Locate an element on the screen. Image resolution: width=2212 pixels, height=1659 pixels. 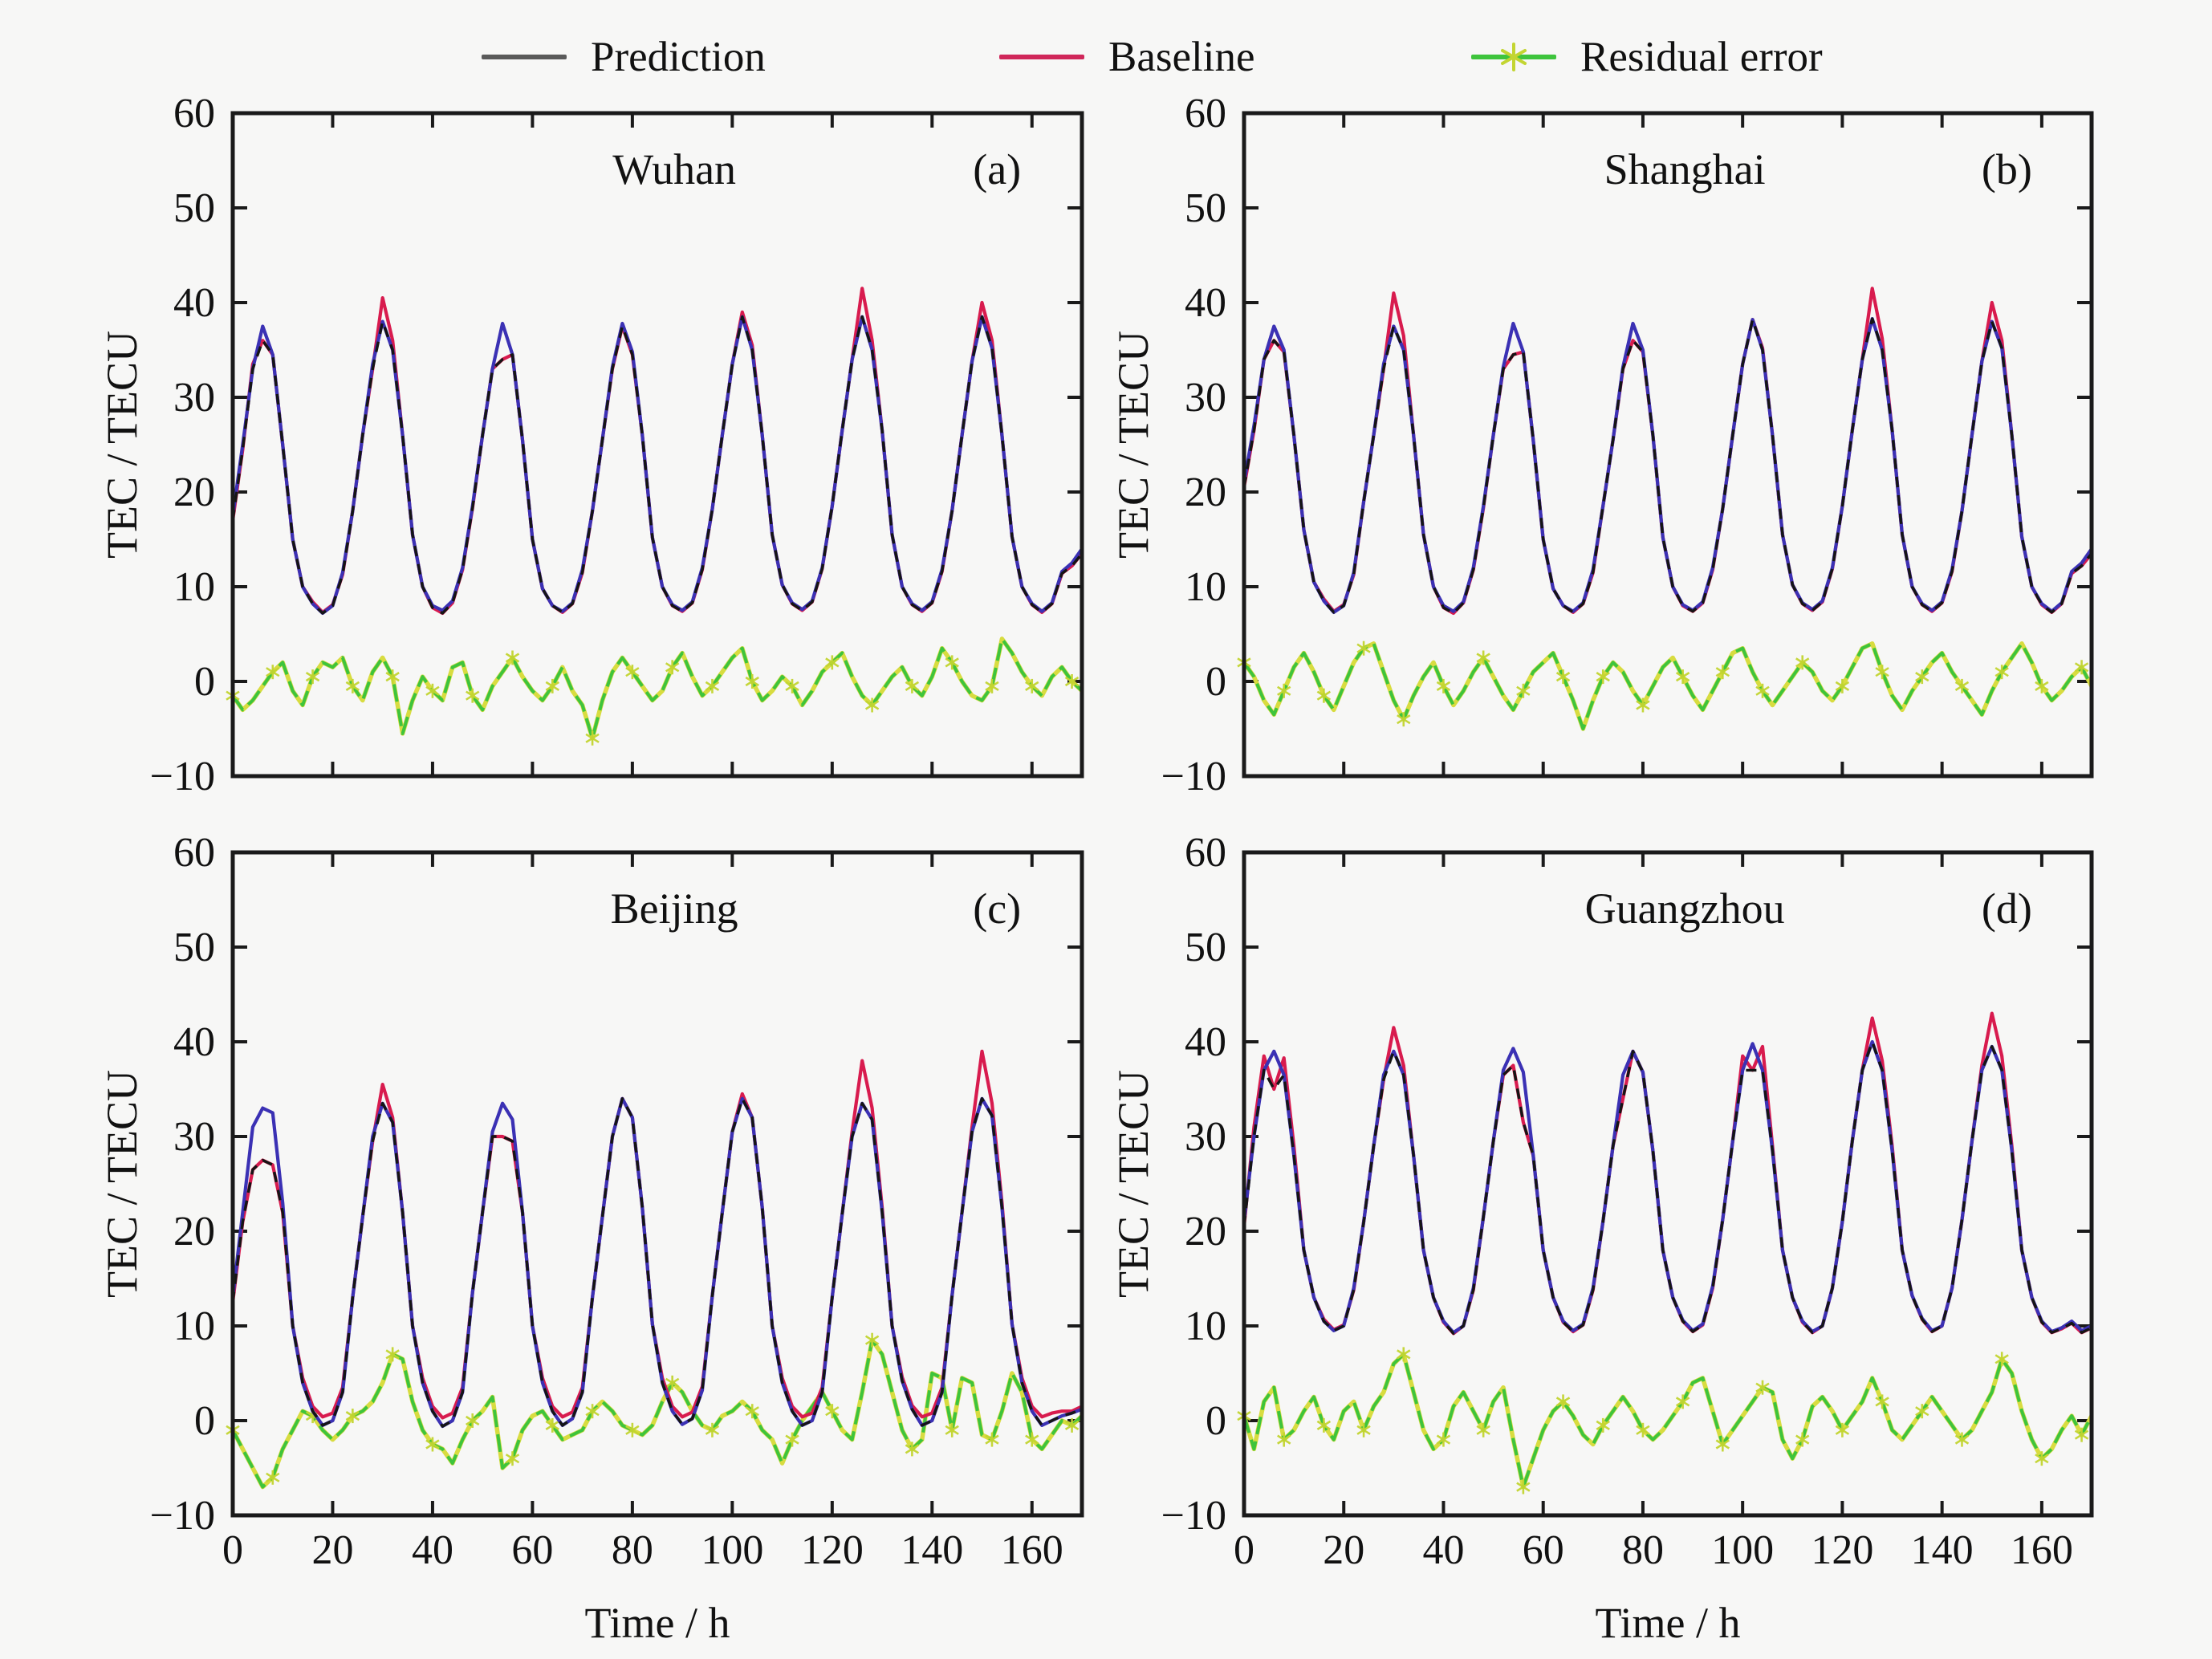
panel-tag: (d) is located at coordinates (2007, 909).